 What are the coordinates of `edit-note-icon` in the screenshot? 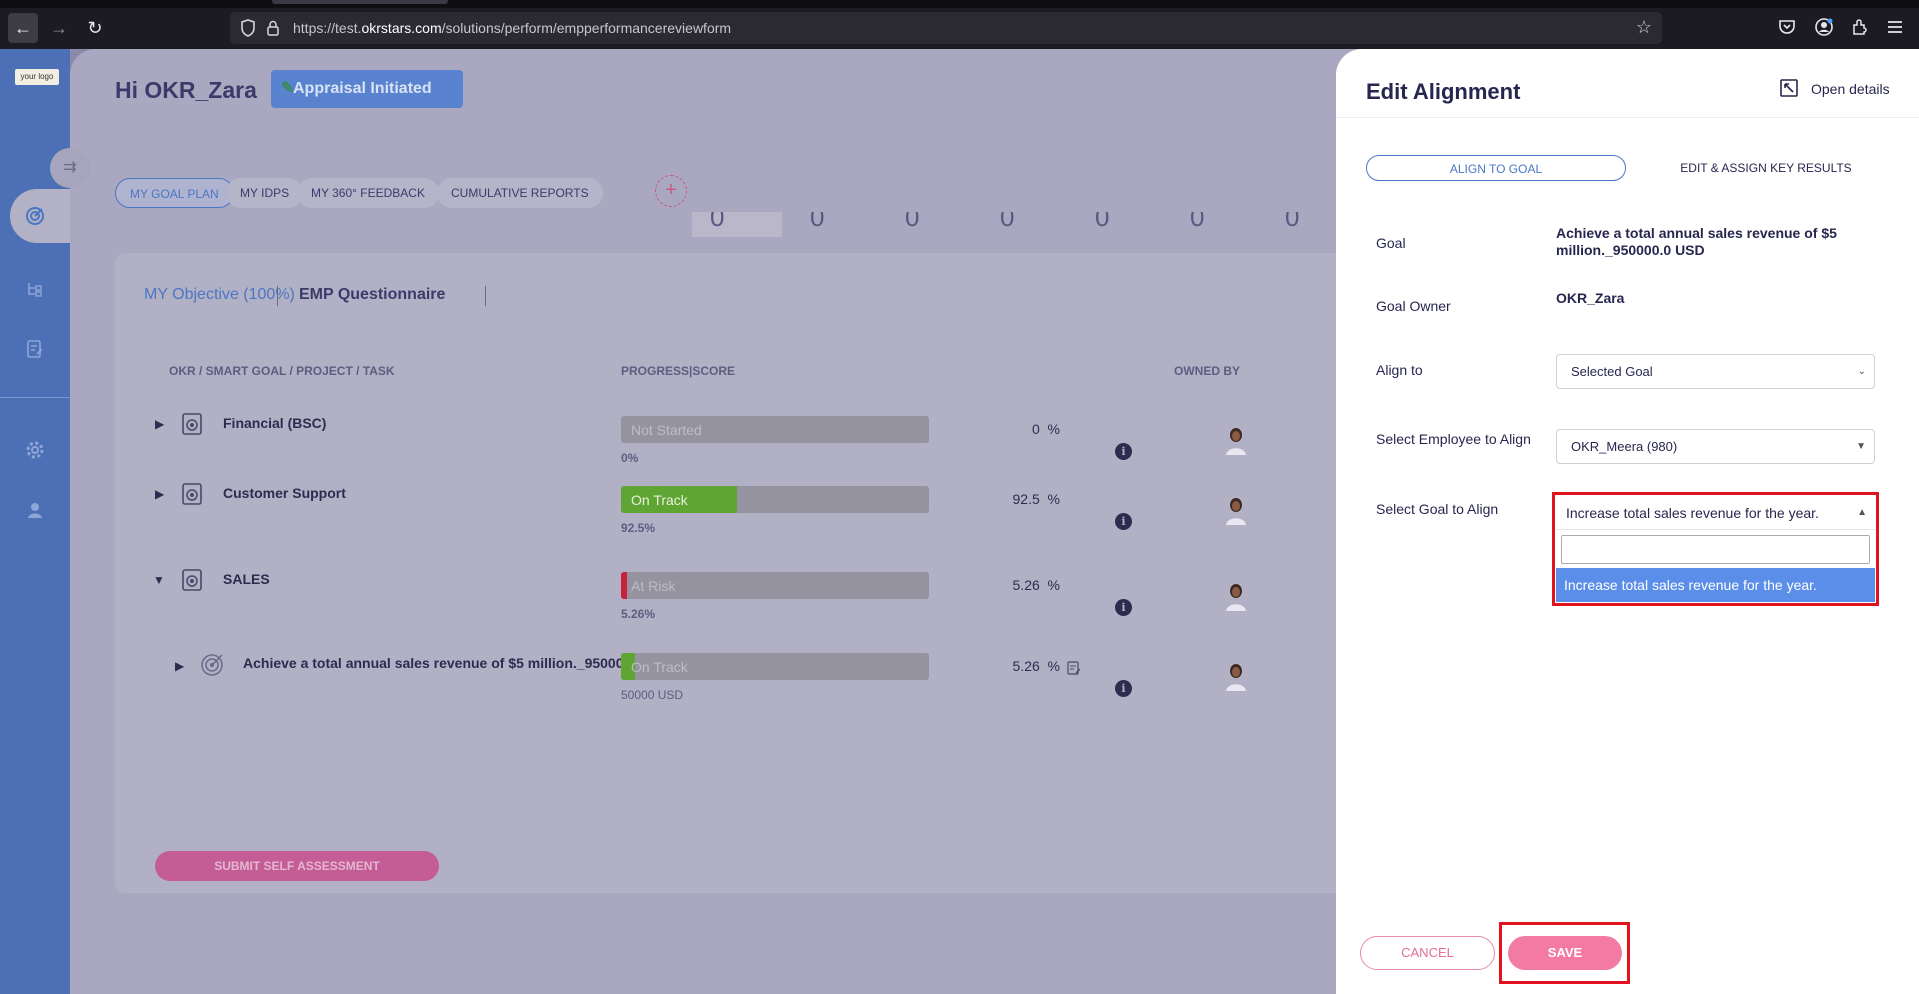 It's located at (1074, 668).